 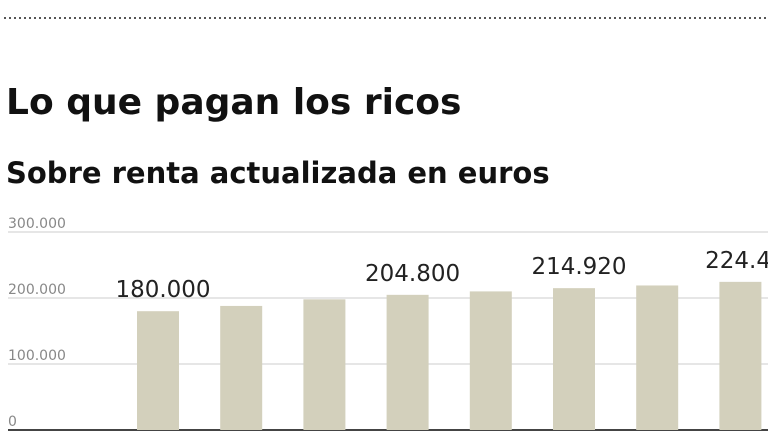 What do you see at coordinates (37, 356) in the screenshot?
I see `y-tick-label: 100.000` at bounding box center [37, 356].